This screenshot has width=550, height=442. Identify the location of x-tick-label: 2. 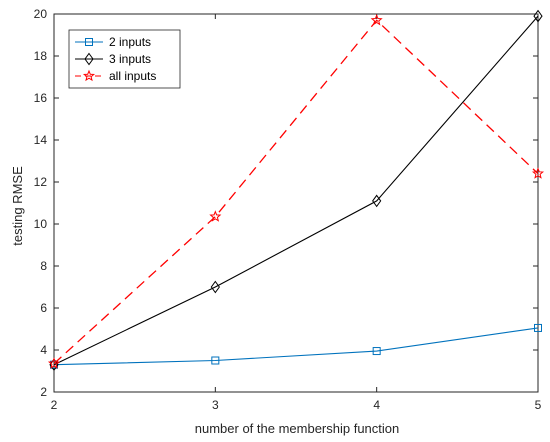
(54, 405).